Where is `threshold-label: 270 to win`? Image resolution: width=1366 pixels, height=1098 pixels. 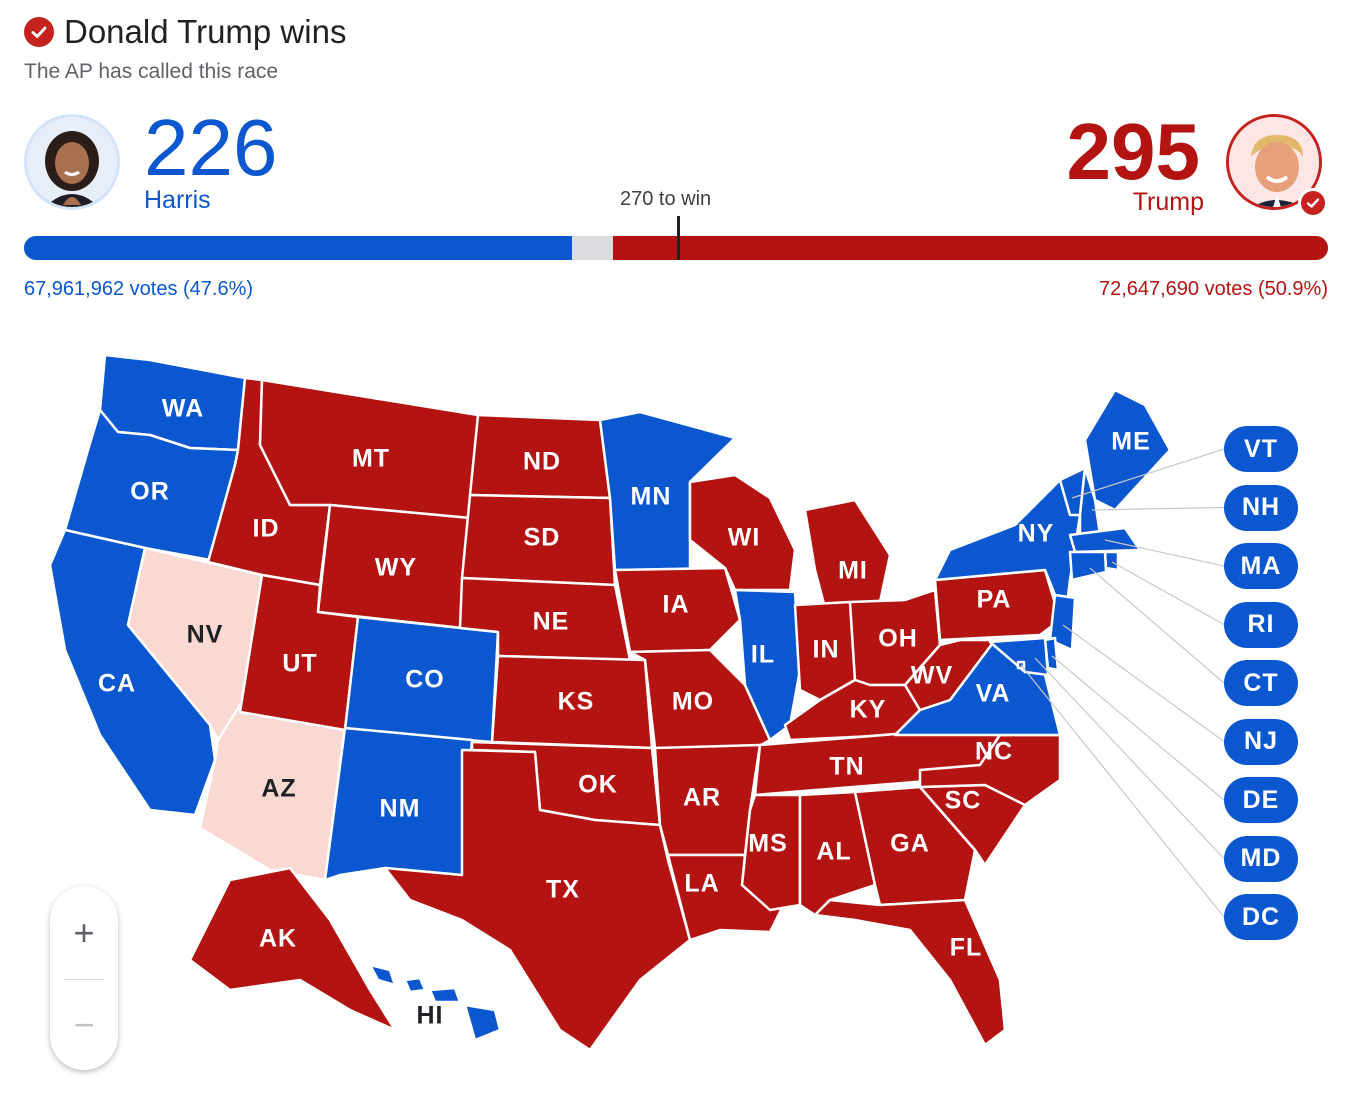
threshold-label: 270 to win is located at coordinates (666, 199).